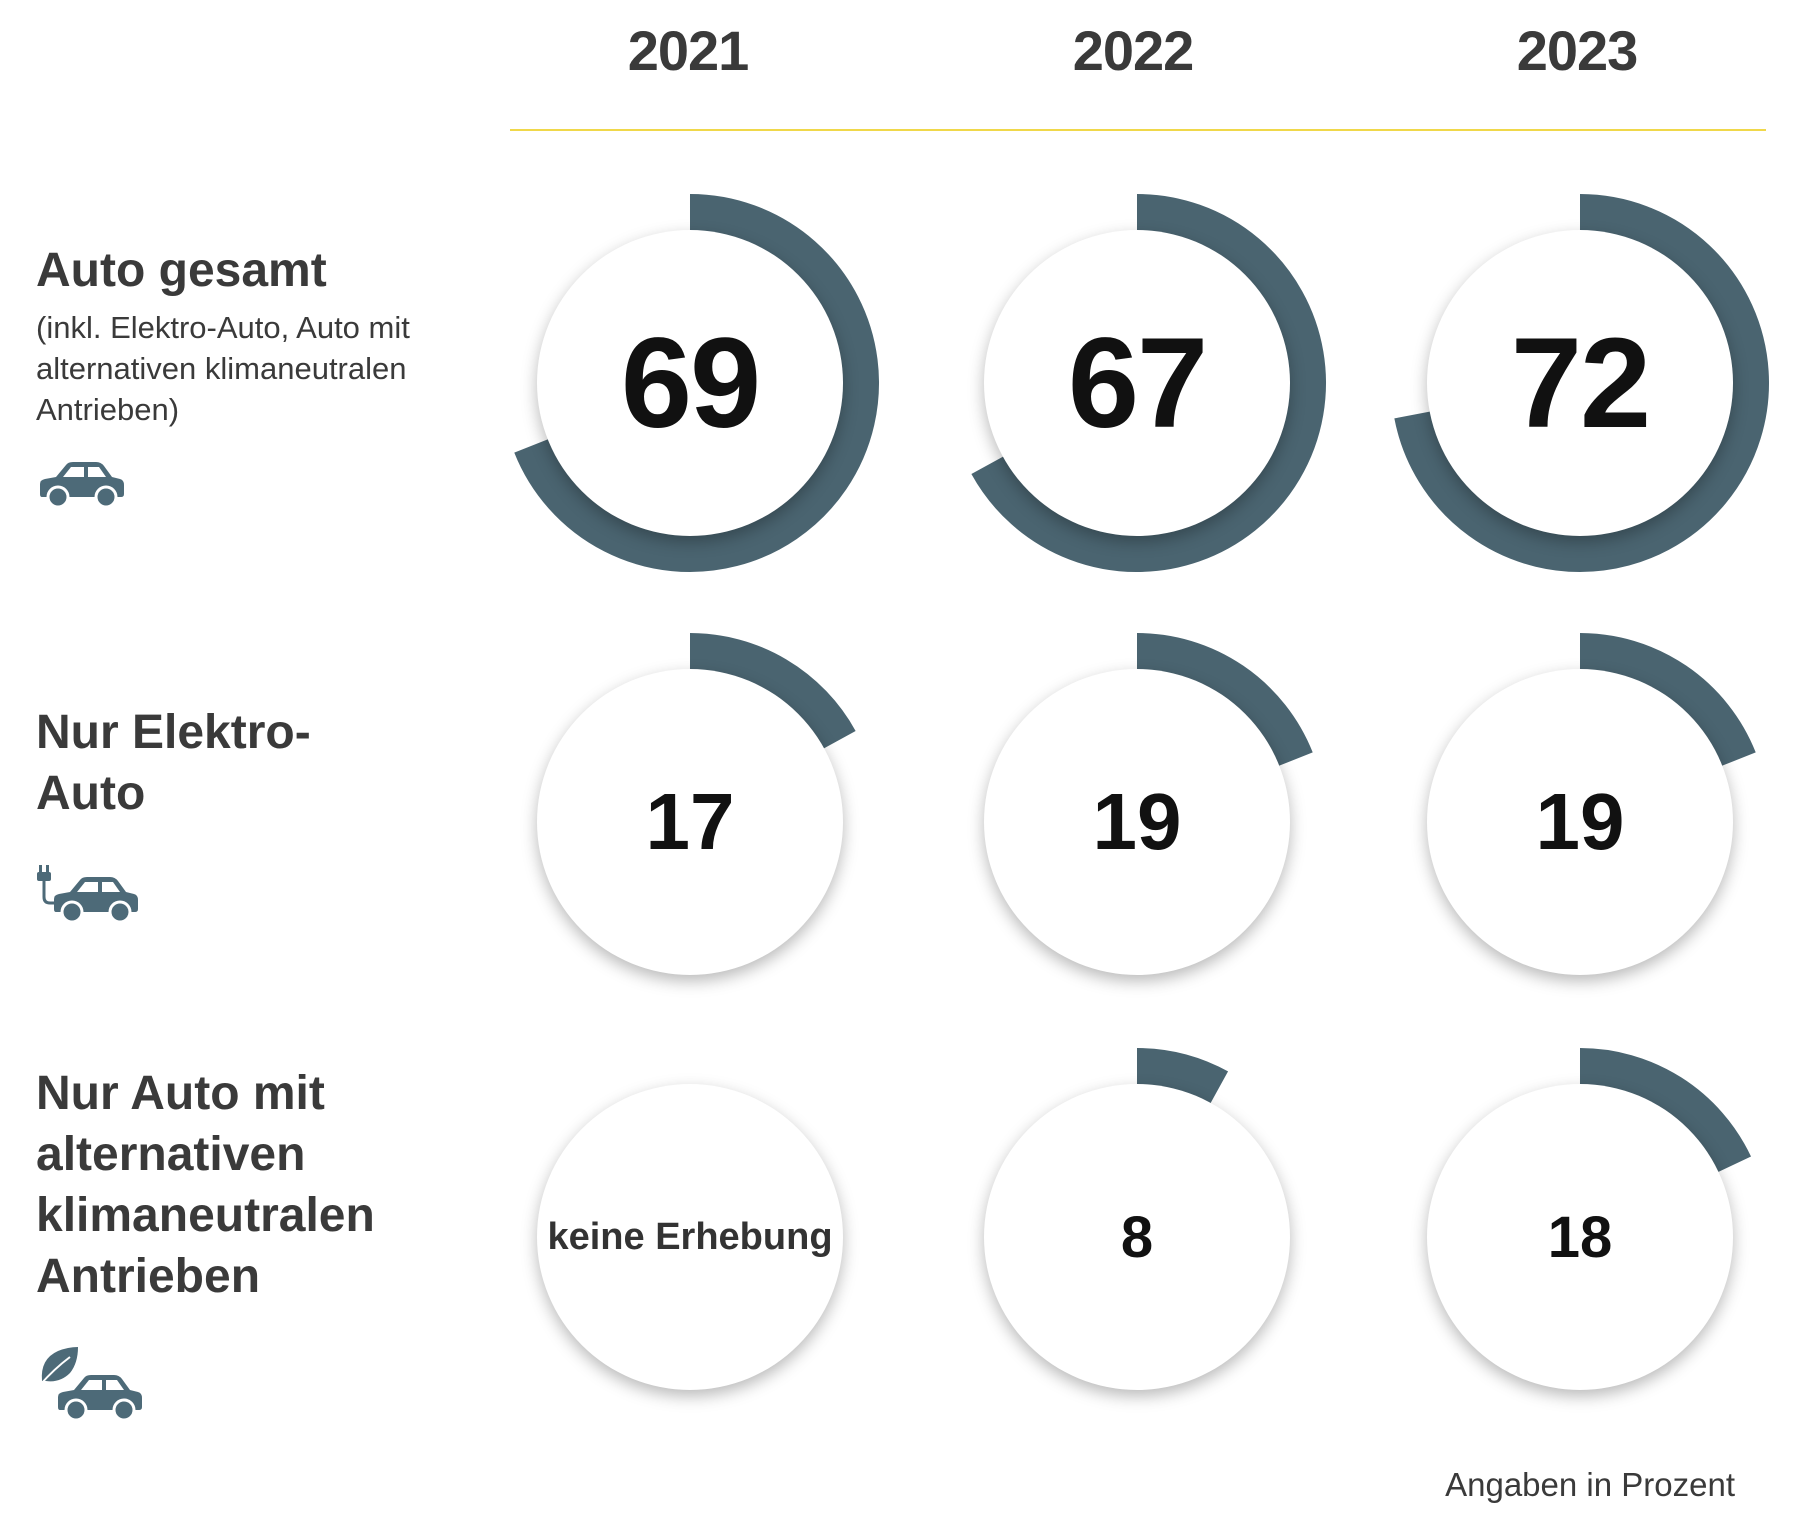  I want to click on gauge-cell: 8, so click(1137, 1237).